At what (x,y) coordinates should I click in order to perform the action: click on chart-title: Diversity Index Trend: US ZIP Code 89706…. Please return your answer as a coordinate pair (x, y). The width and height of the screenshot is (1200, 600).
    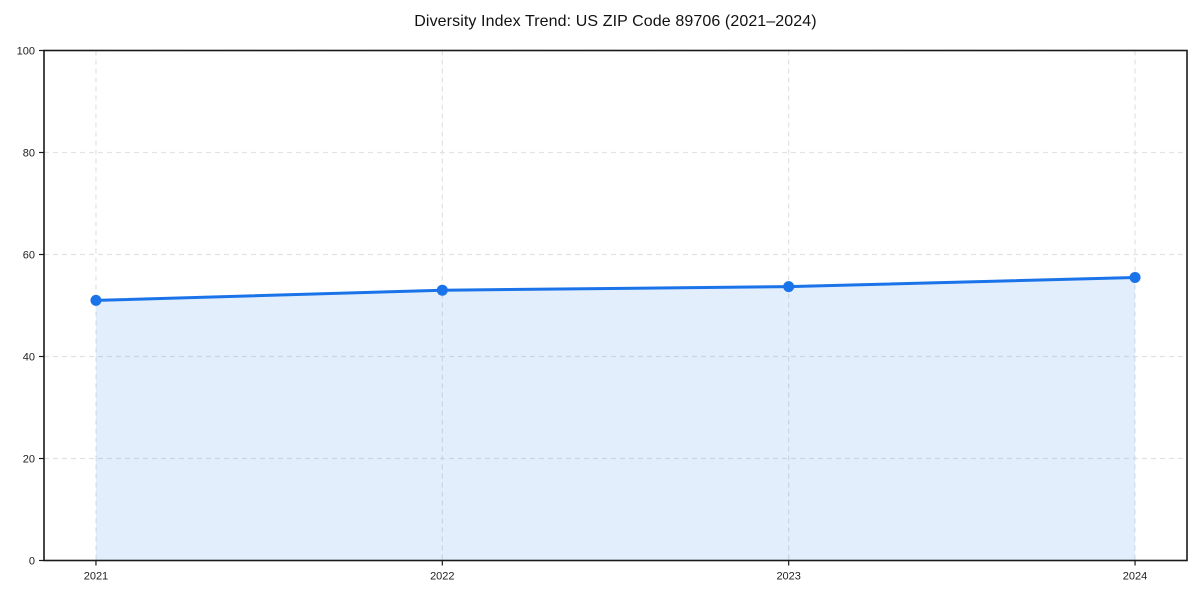
    Looking at the image, I should click on (615, 21).